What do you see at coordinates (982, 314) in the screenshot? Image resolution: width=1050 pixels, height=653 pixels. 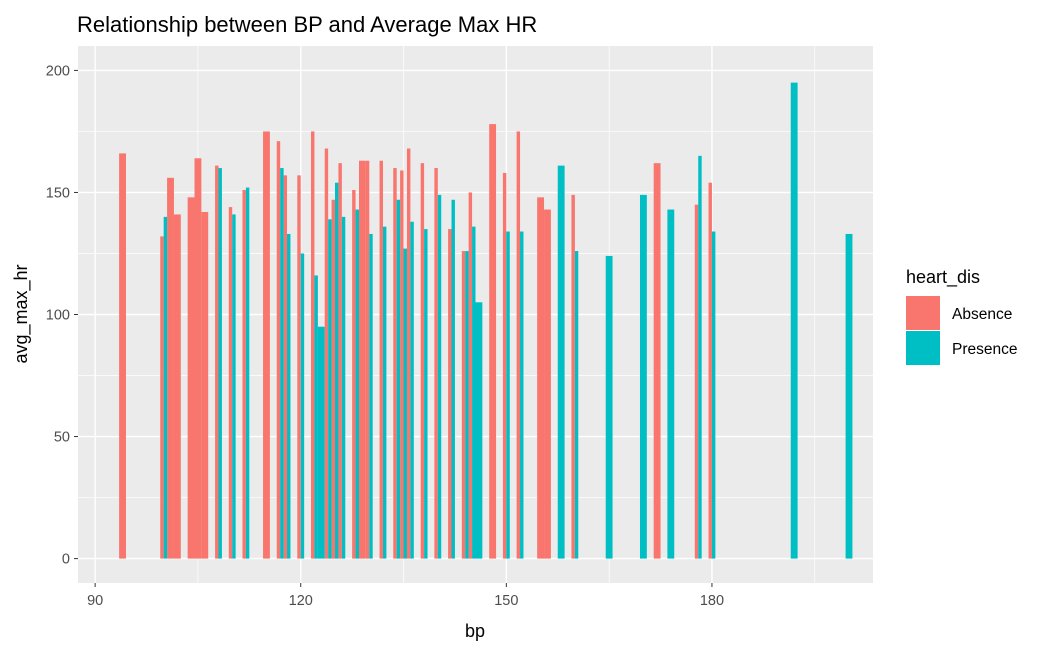 I see `legend-label: Absence` at bounding box center [982, 314].